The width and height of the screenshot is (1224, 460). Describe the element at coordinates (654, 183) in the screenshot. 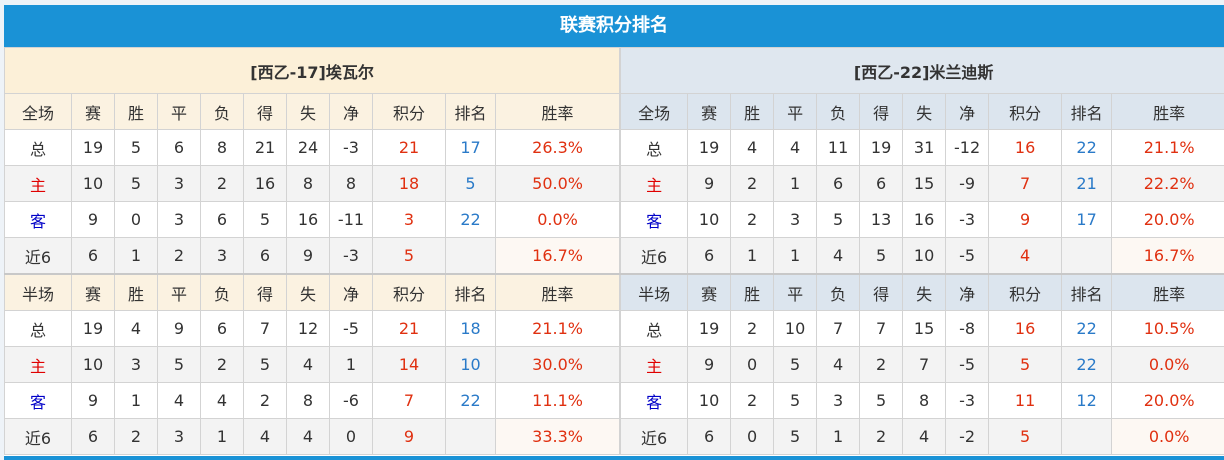

I see `row-label: 主` at that location.